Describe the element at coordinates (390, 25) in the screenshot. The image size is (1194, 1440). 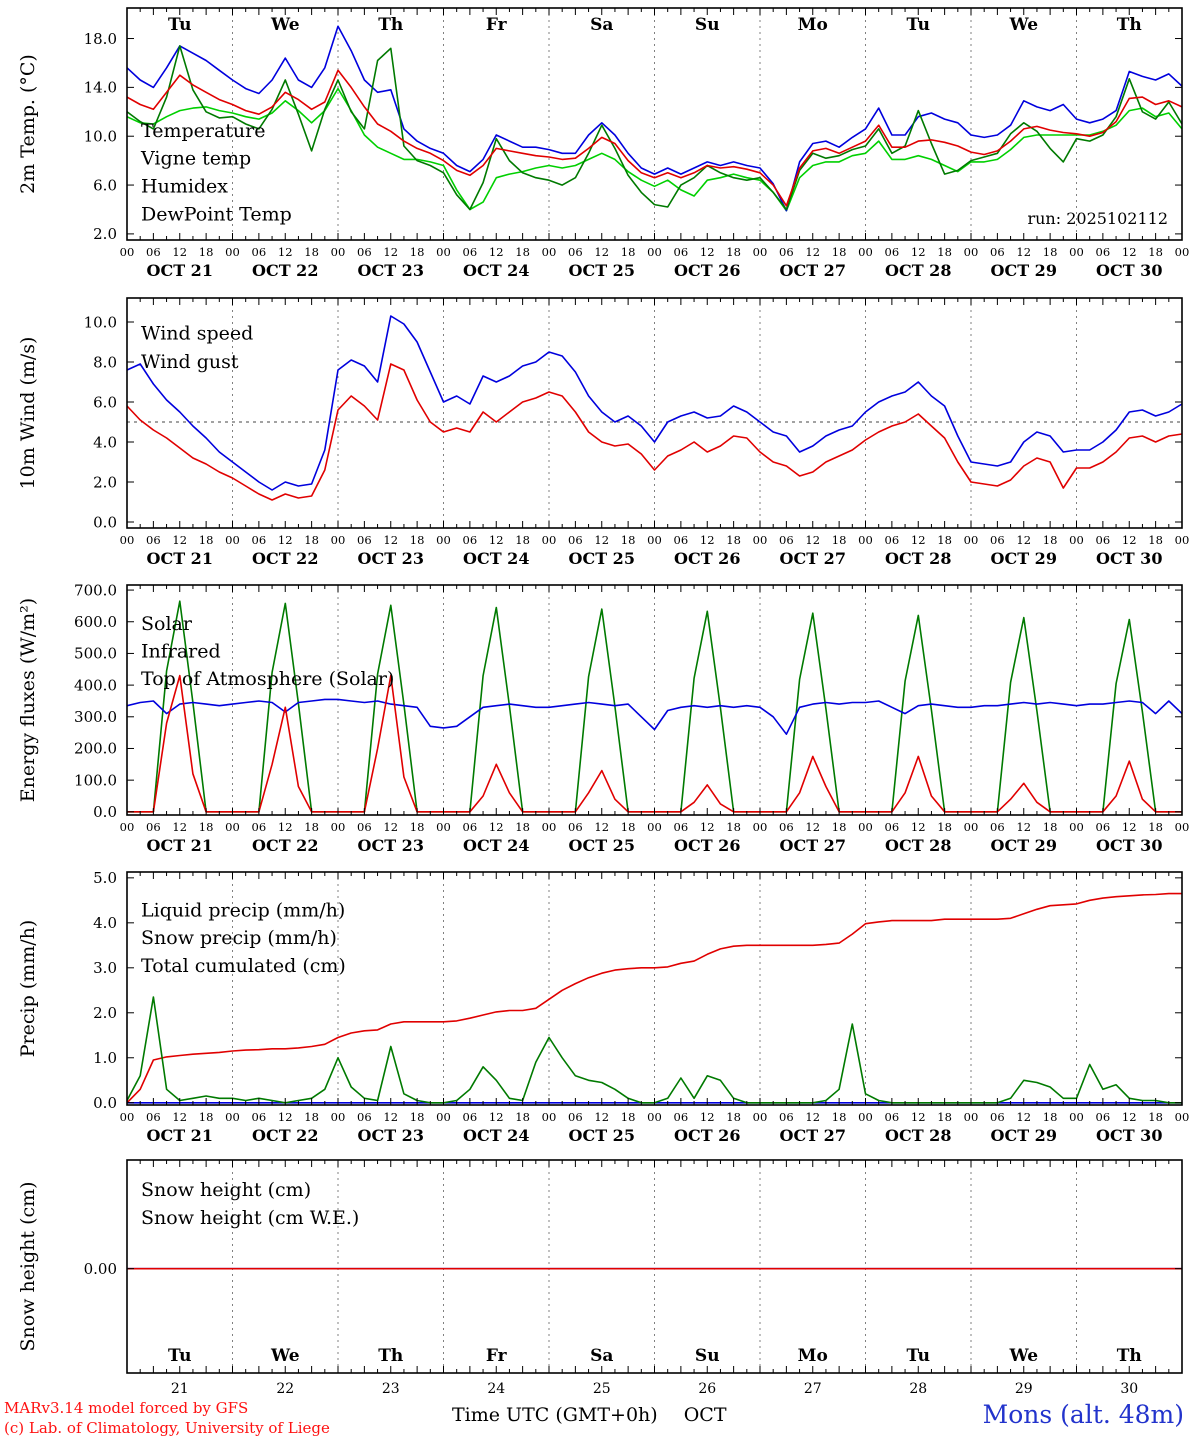
I see `day-name-label: Th` at that location.